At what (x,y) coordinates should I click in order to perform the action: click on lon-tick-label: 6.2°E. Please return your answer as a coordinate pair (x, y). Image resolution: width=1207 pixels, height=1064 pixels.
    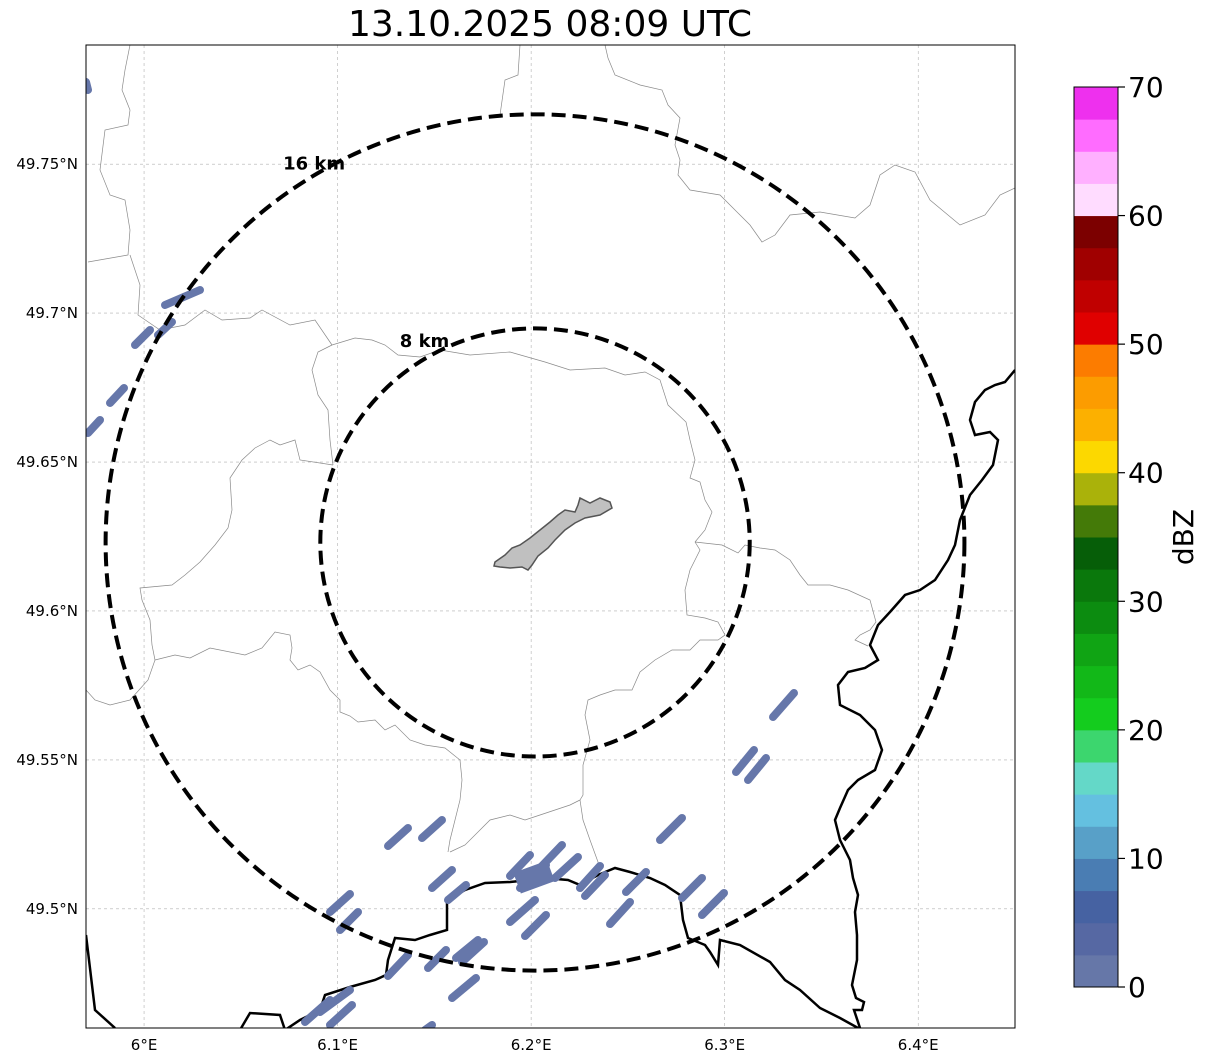
    Looking at the image, I should click on (531, 1045).